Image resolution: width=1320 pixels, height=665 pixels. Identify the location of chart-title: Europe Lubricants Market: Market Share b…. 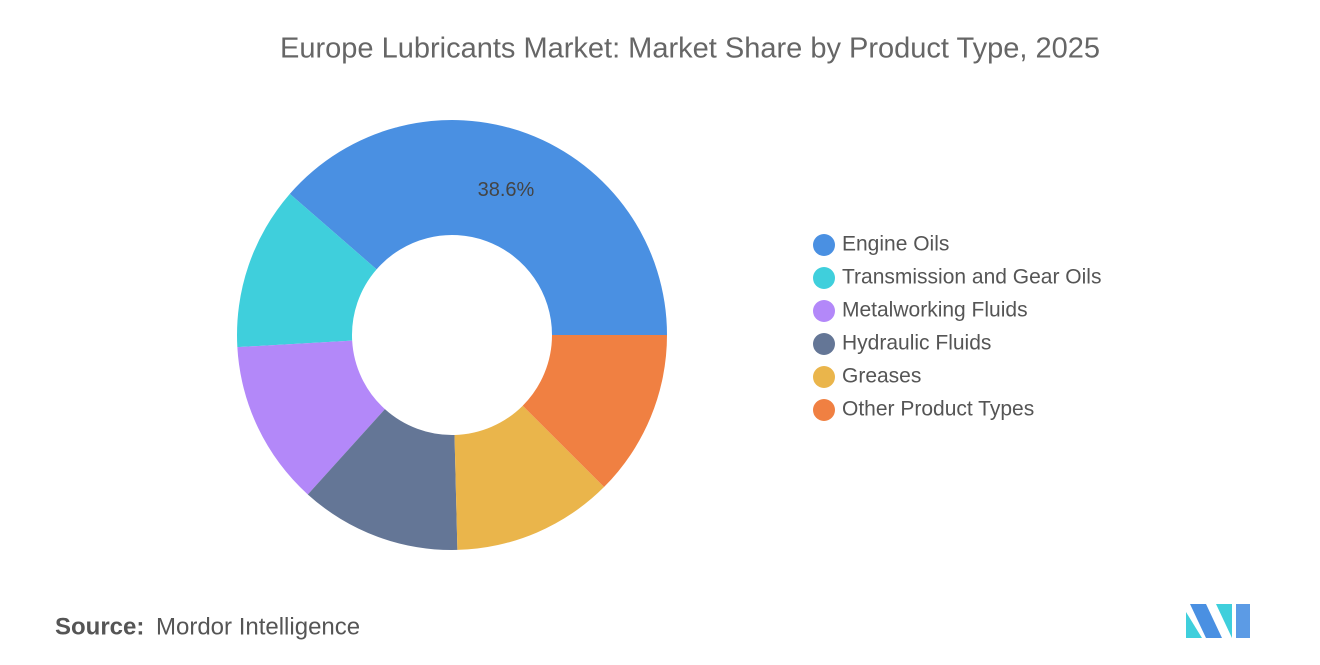
(690, 49).